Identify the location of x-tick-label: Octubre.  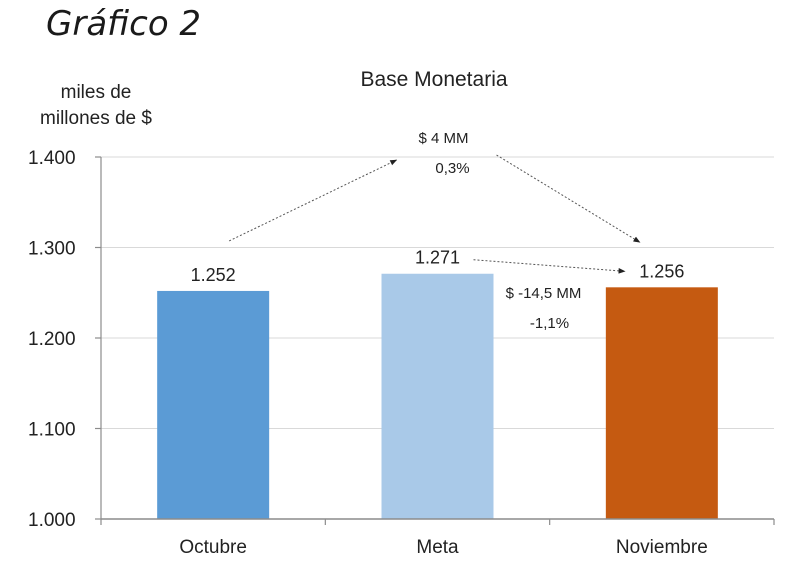
(213, 547).